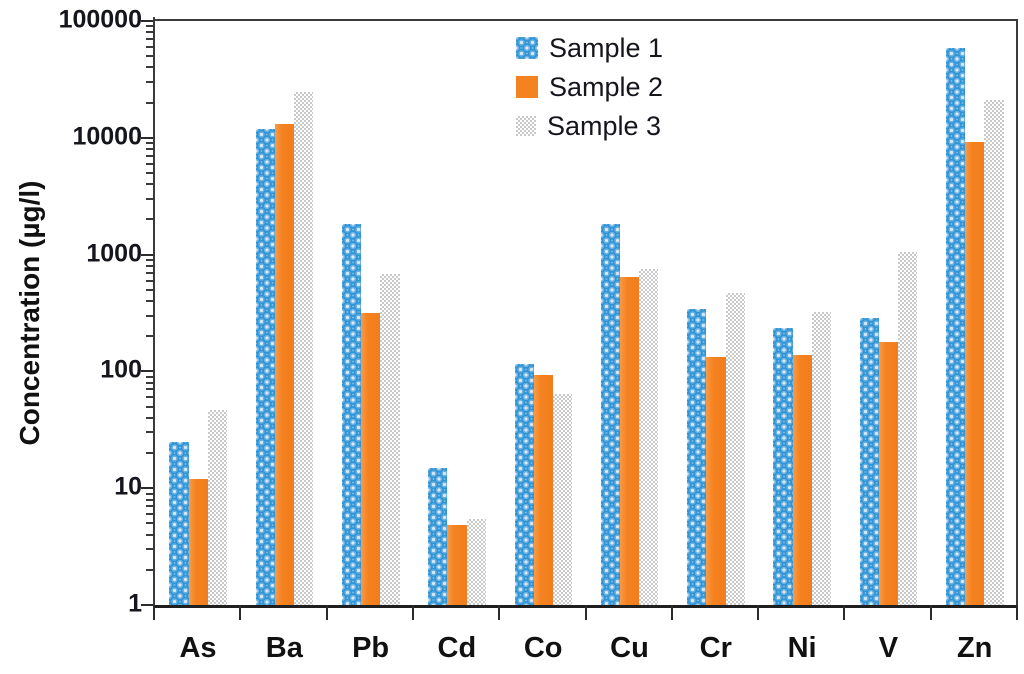 This screenshot has height=674, width=1024. I want to click on x-category-label-zn: Zn, so click(974, 648).